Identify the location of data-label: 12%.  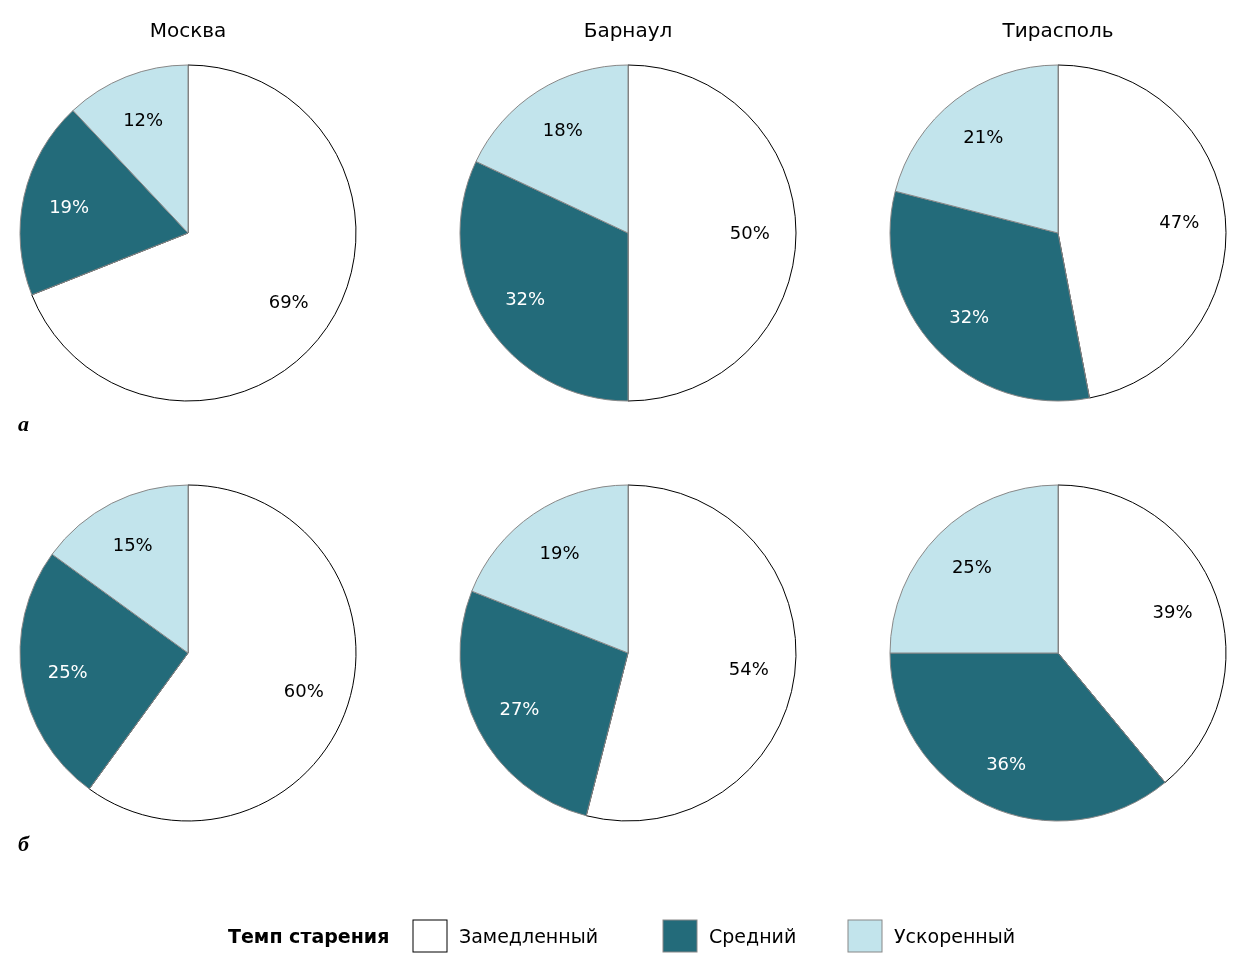
(143, 120).